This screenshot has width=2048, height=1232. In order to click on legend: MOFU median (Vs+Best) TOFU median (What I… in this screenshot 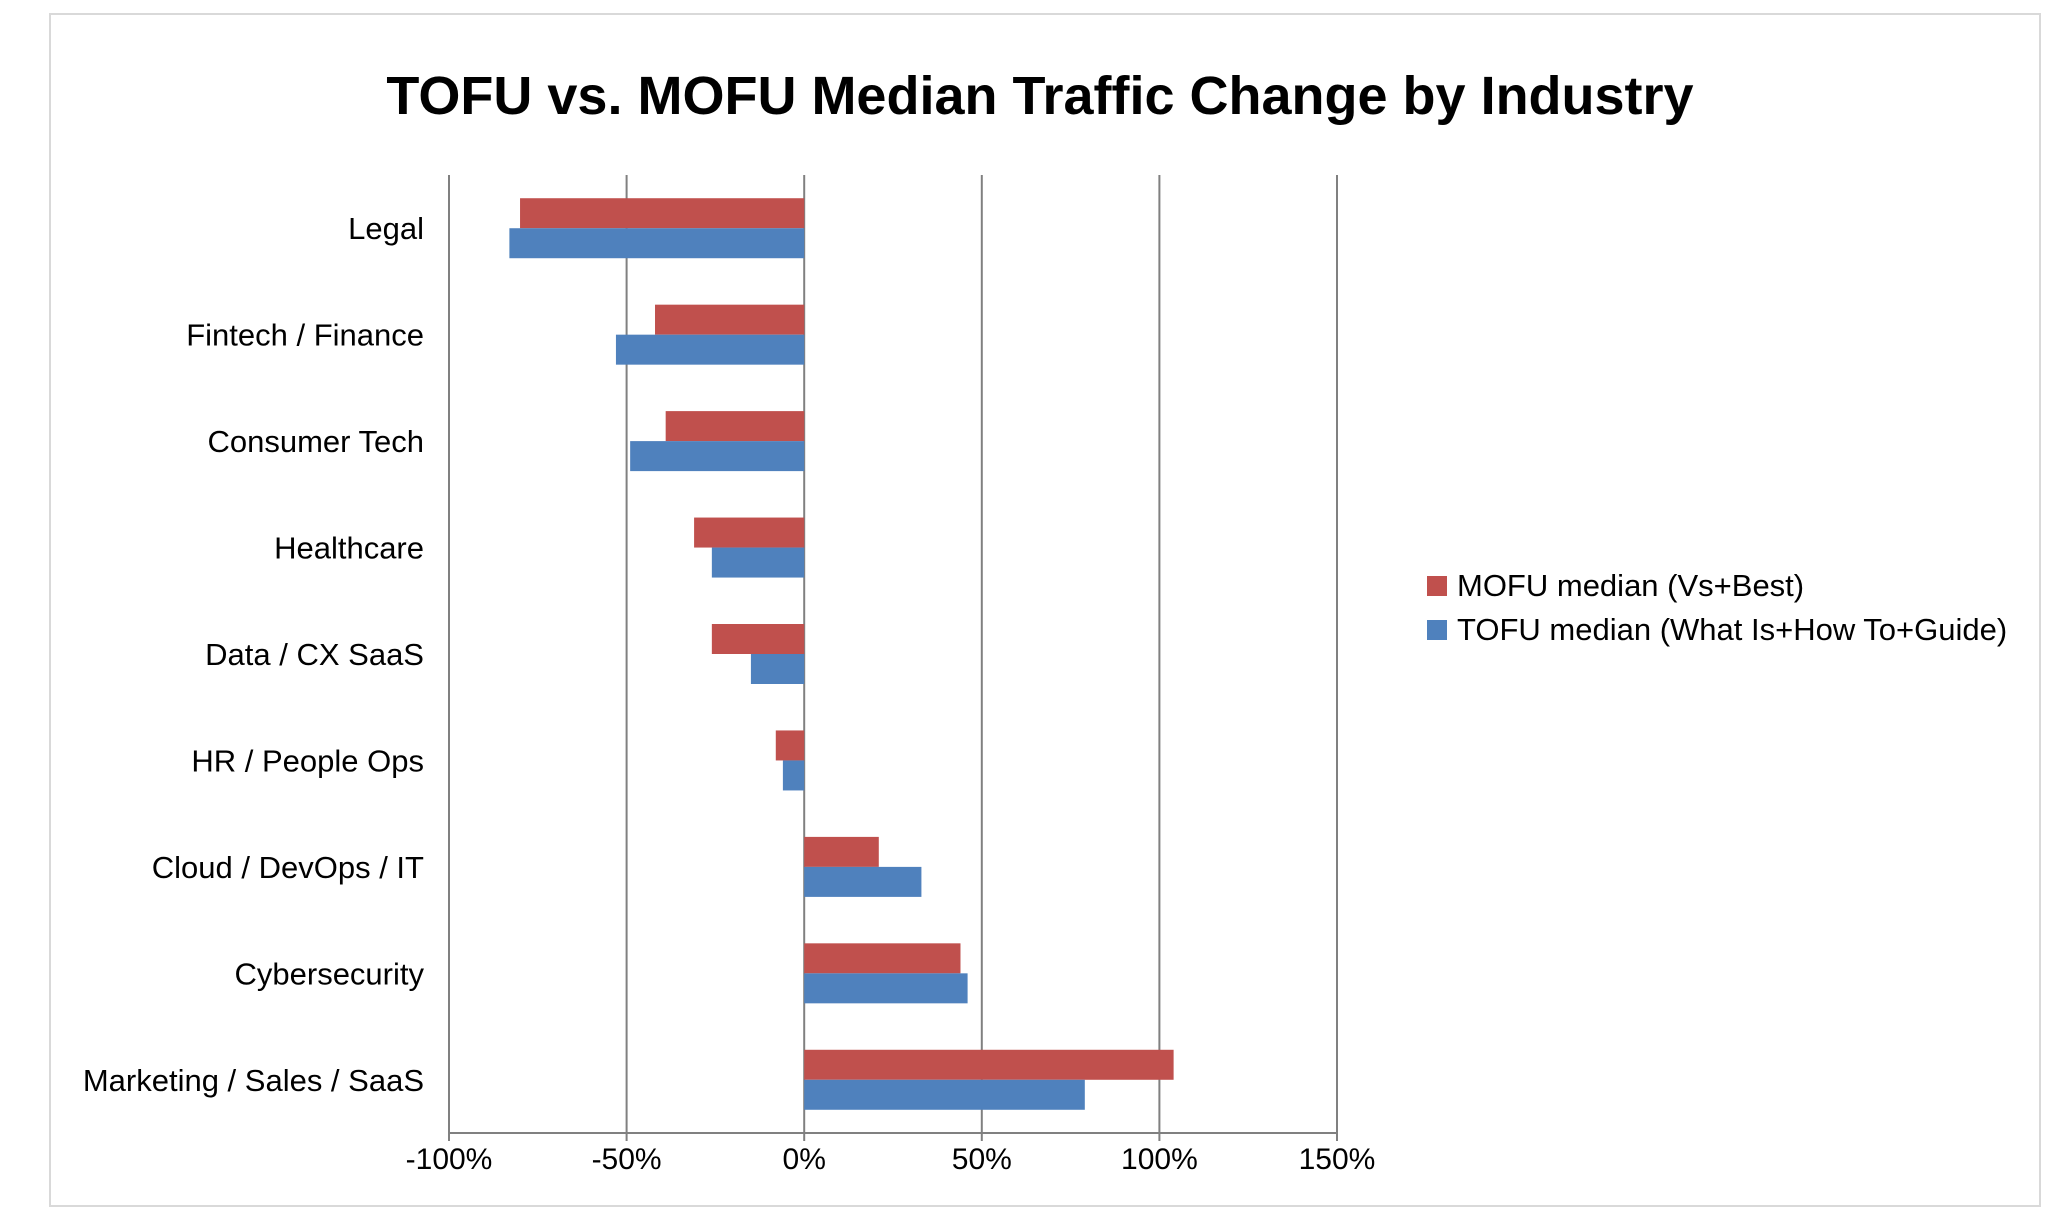, I will do `click(1717, 607)`.